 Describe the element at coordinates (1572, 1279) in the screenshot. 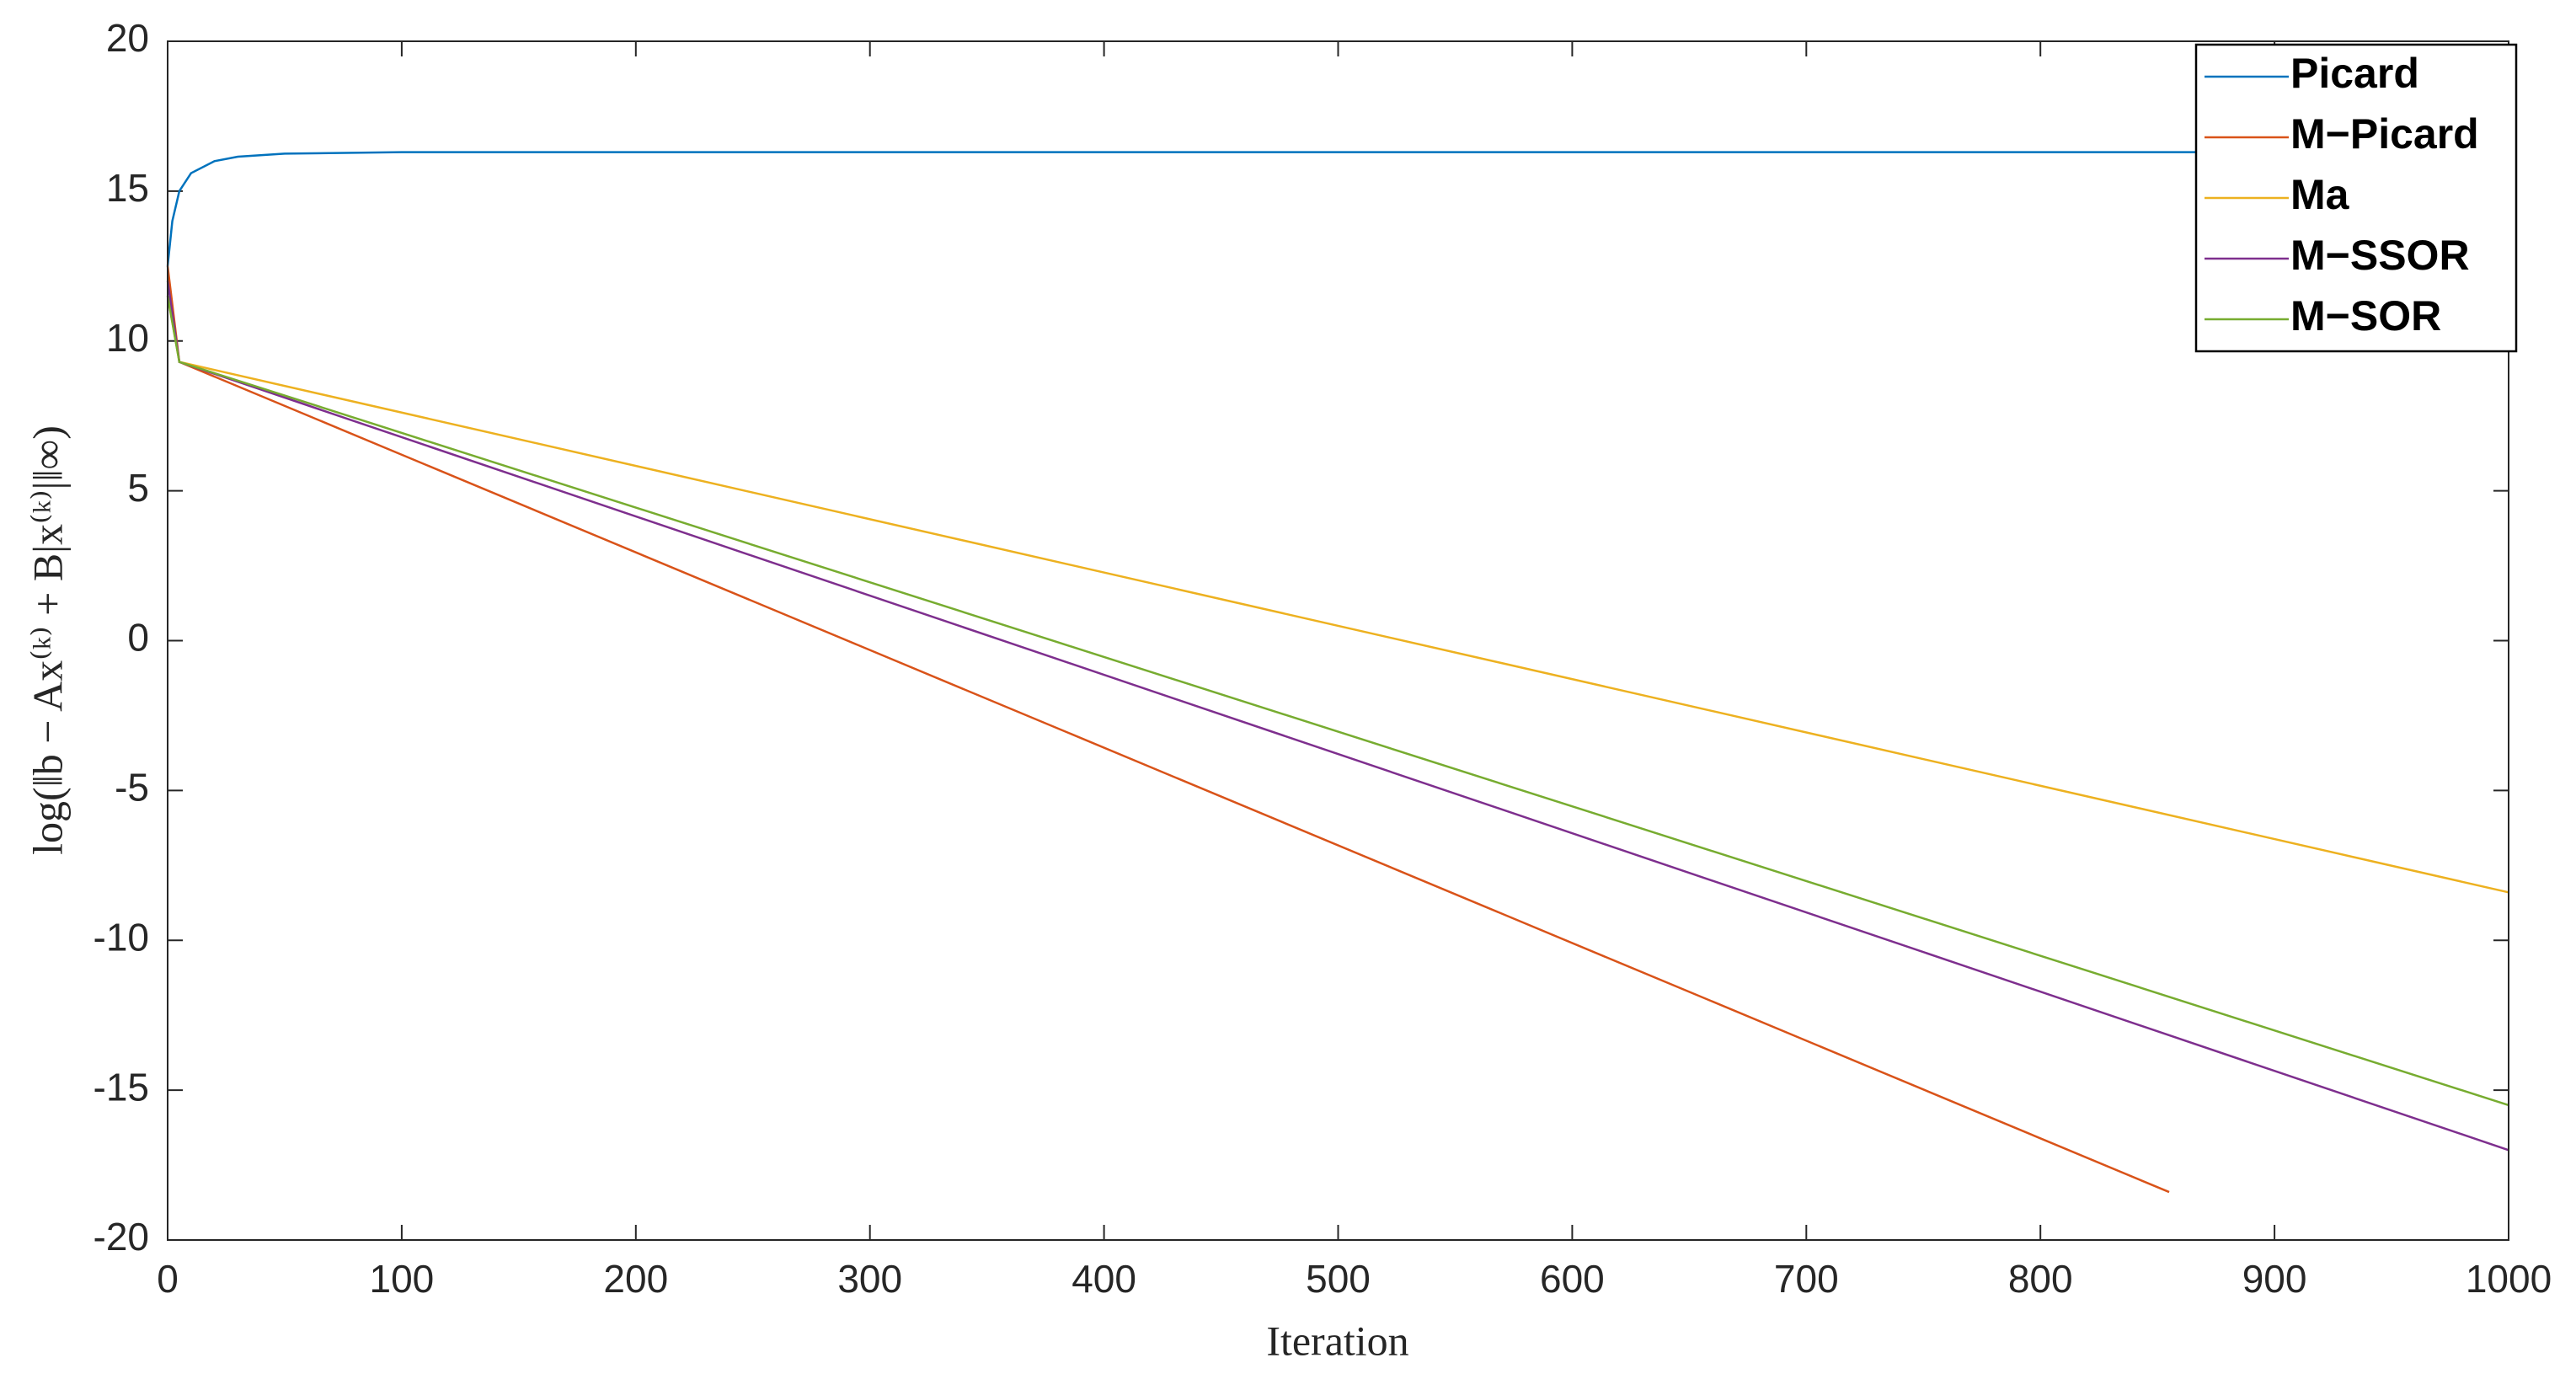

I see `x-tick-label: 600` at that location.